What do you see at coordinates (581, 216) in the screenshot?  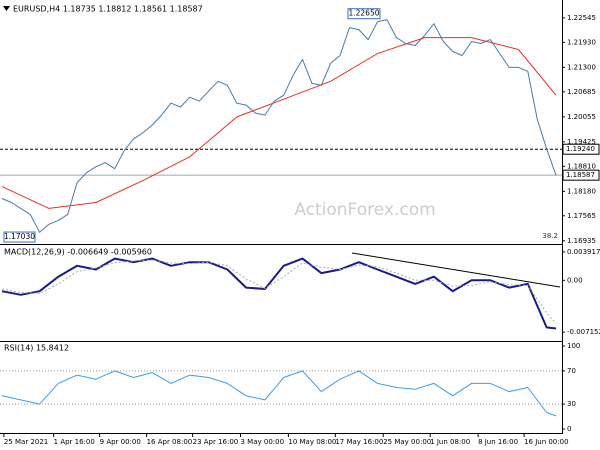 I see `y-tick-label: 1.17565` at bounding box center [581, 216].